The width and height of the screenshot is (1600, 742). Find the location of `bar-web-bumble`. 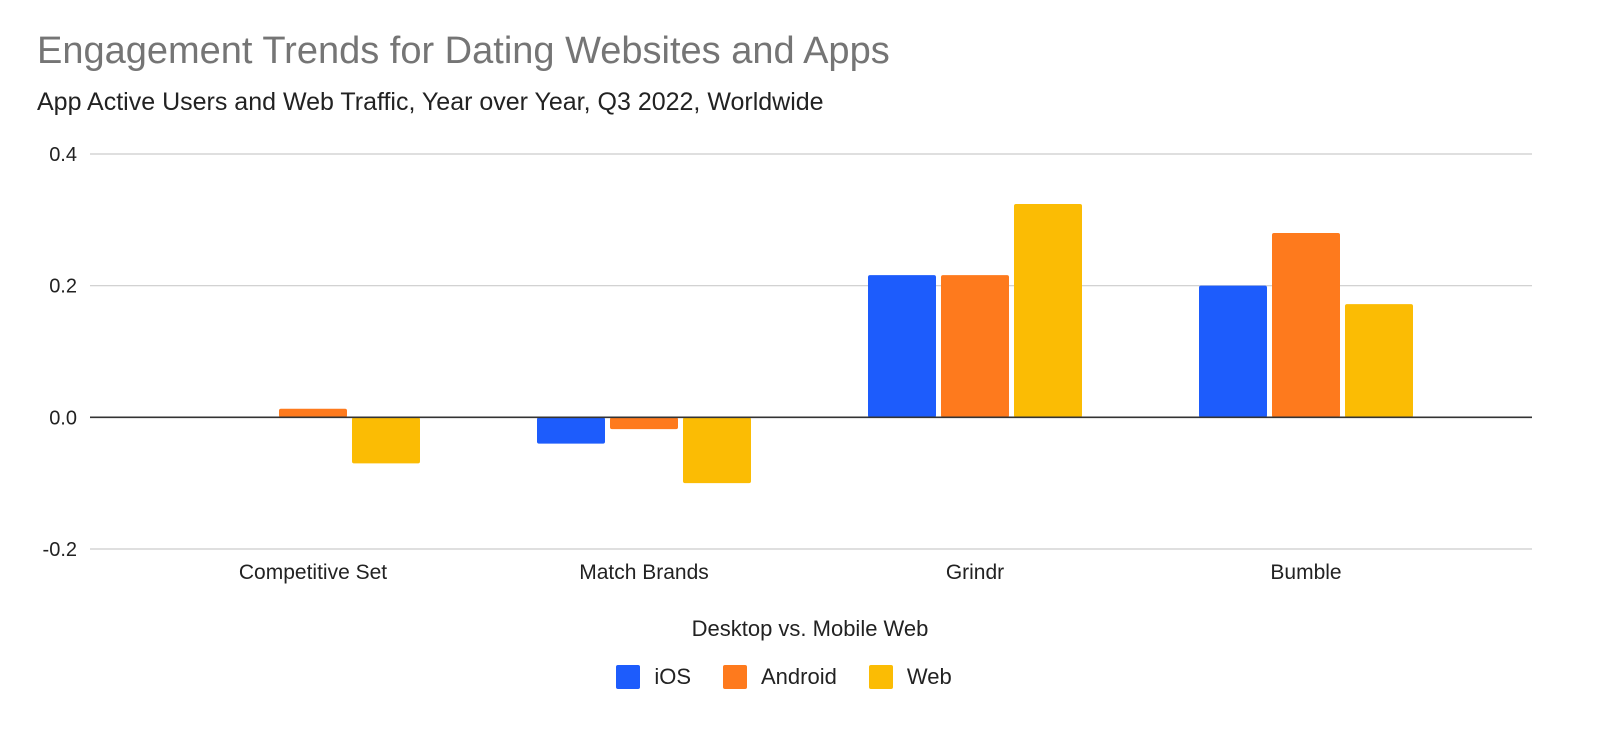

bar-web-bumble is located at coordinates (1379, 361).